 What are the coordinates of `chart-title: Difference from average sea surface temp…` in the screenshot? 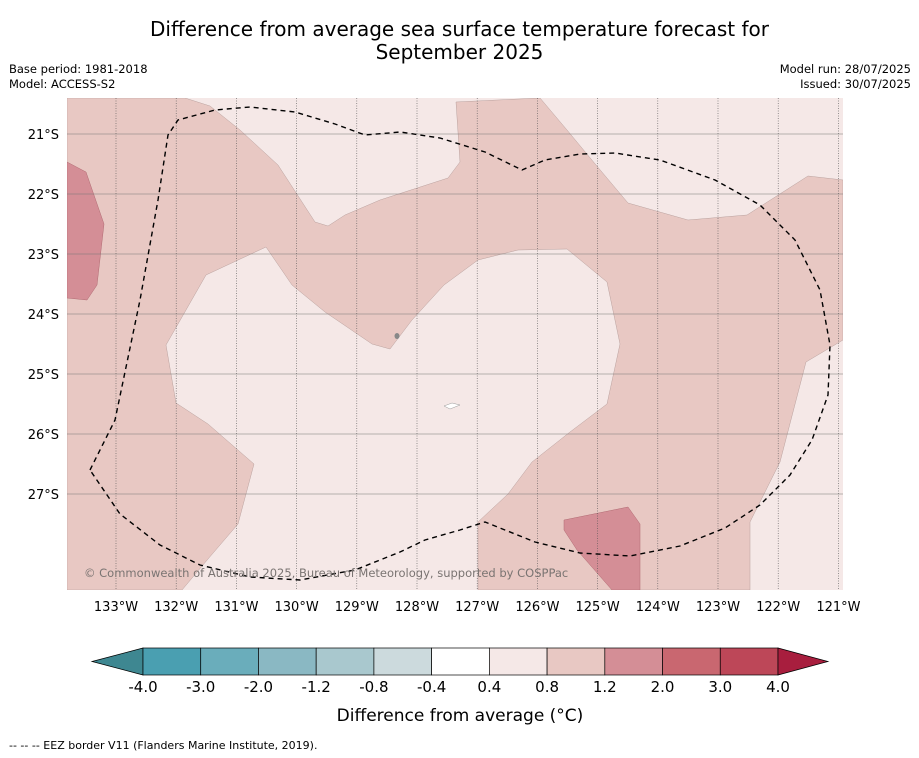 It's located at (459, 41).